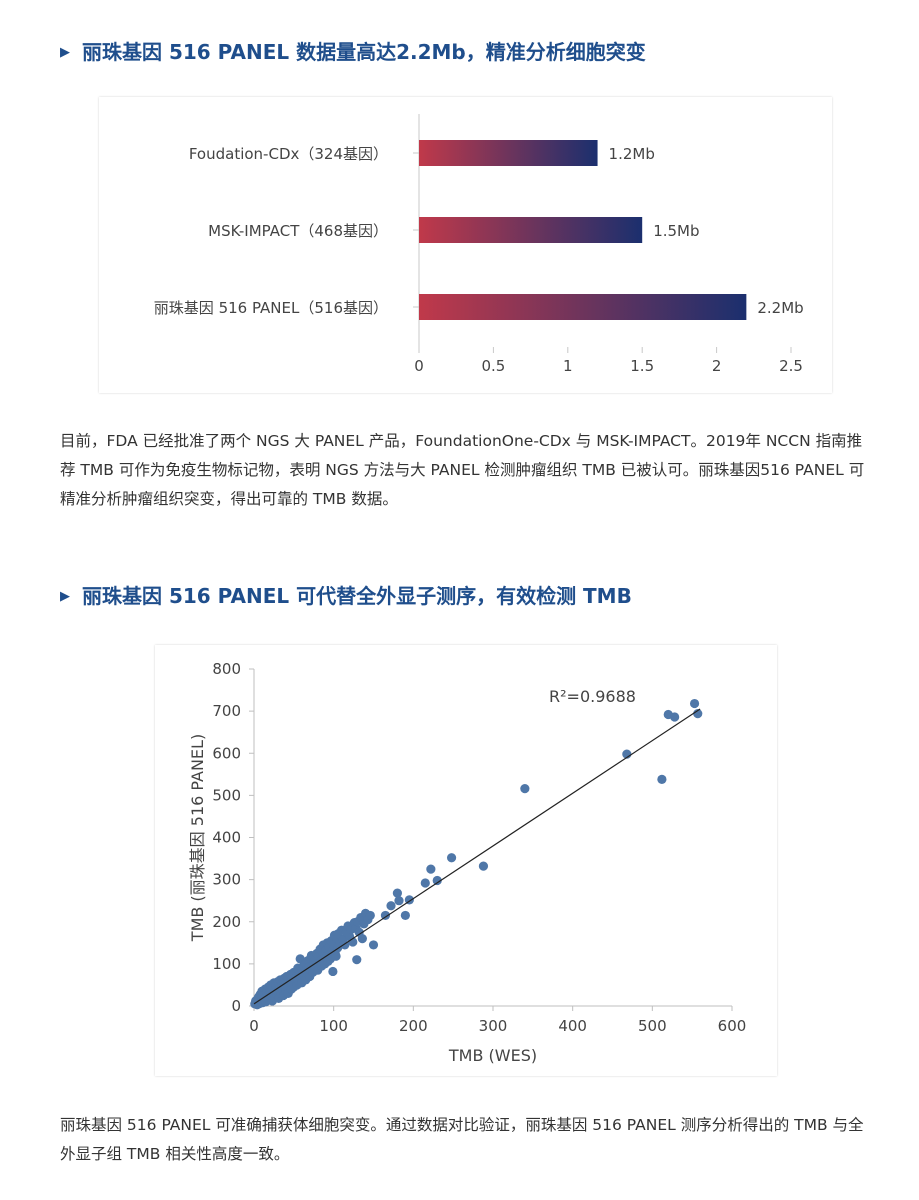  I want to click on scatter-y-tick-label: 200, so click(226, 922).